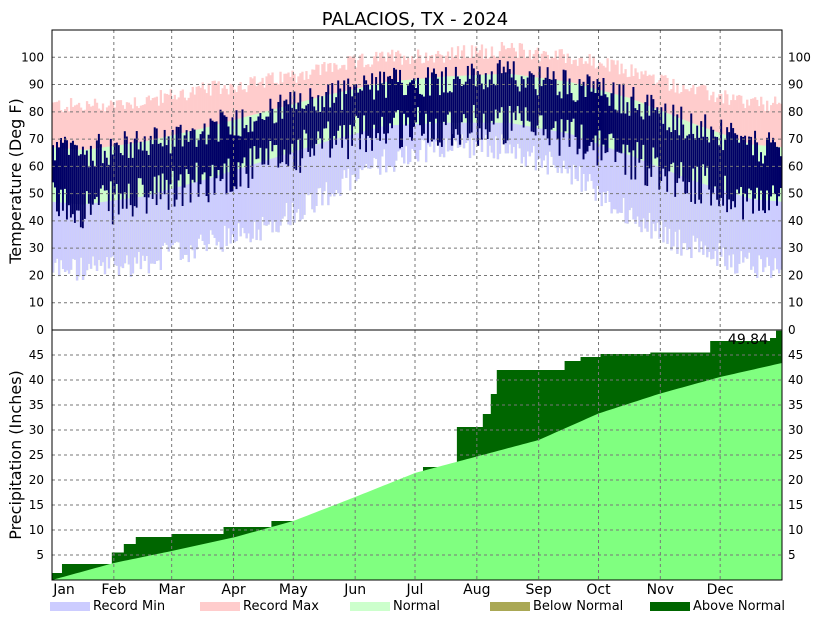 This screenshot has width=832, height=620. Describe the element at coordinates (36, 194) in the screenshot. I see `temperature-tick-label-left: 50` at that location.